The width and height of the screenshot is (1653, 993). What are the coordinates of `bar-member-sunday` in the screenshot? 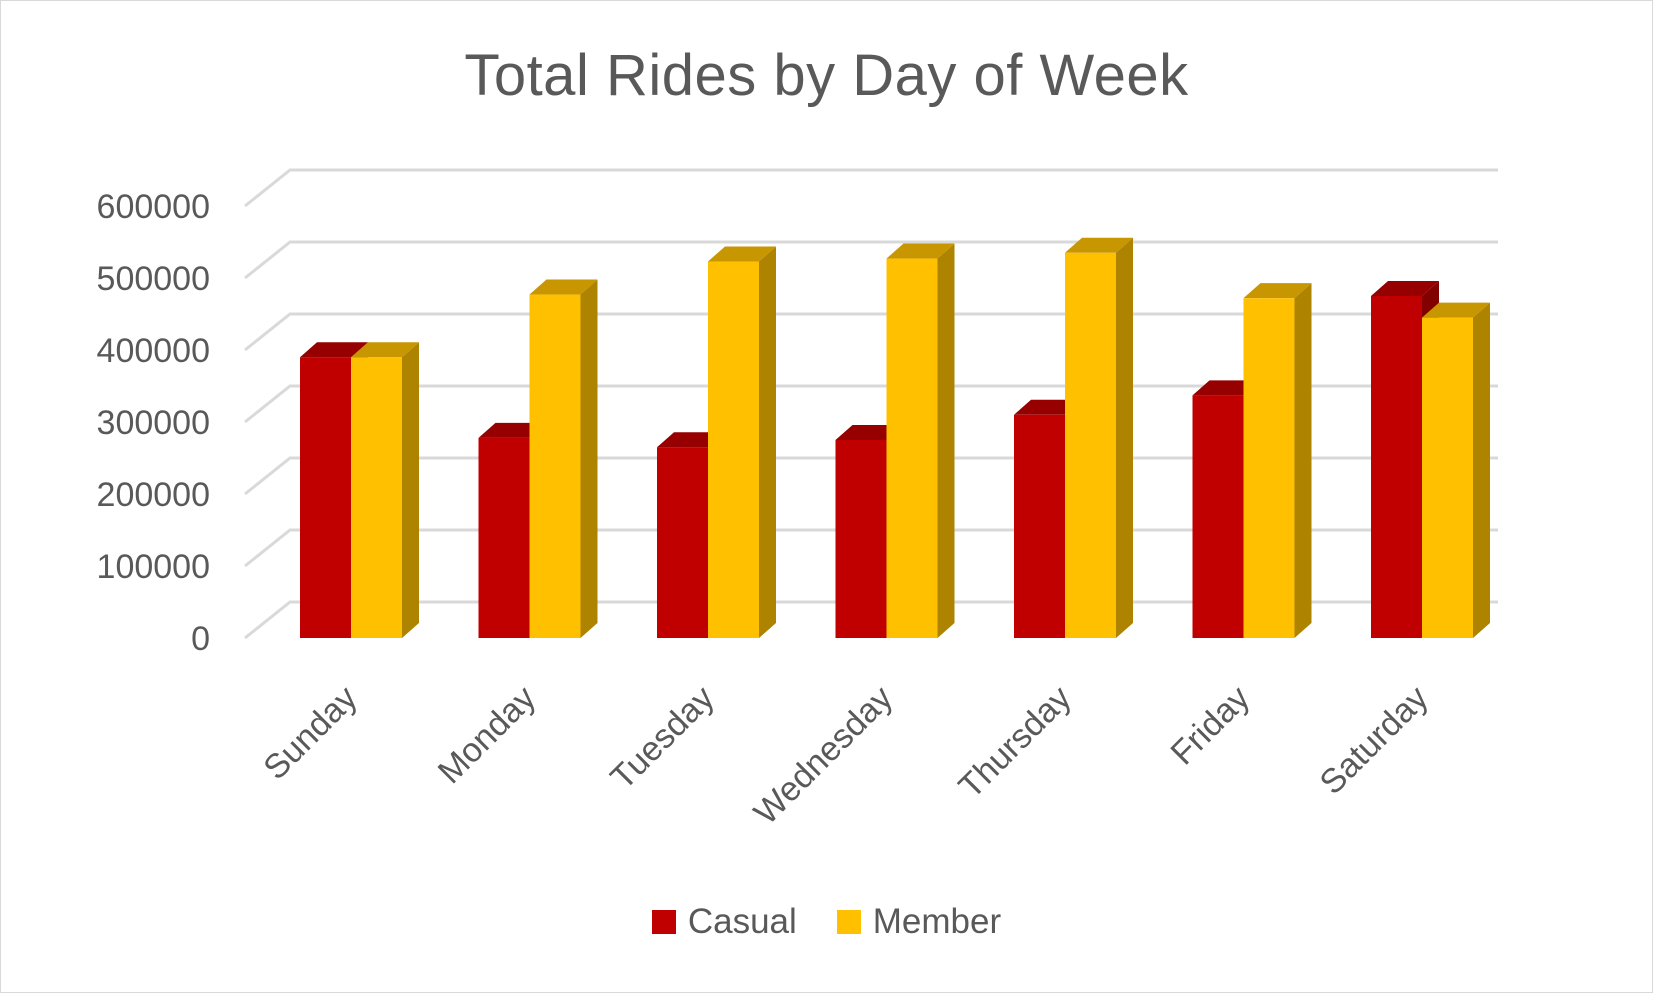 It's located at (385, 490).